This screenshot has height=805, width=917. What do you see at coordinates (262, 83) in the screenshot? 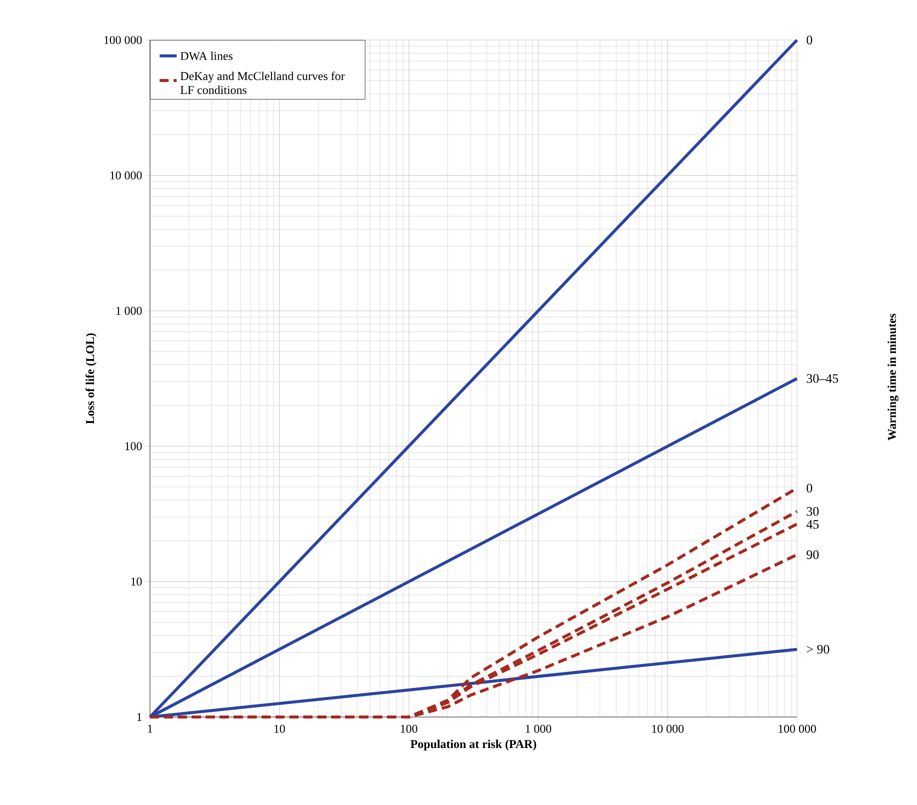
I see `legend-label: DeKay and McClelland curves for LF conditions` at bounding box center [262, 83].